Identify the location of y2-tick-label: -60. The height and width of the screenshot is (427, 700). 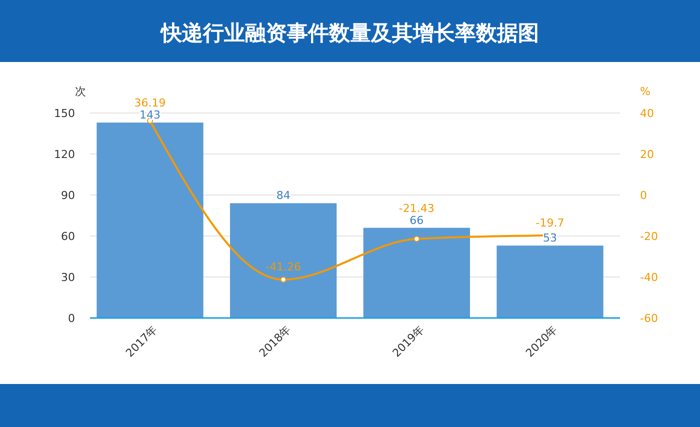
(649, 318).